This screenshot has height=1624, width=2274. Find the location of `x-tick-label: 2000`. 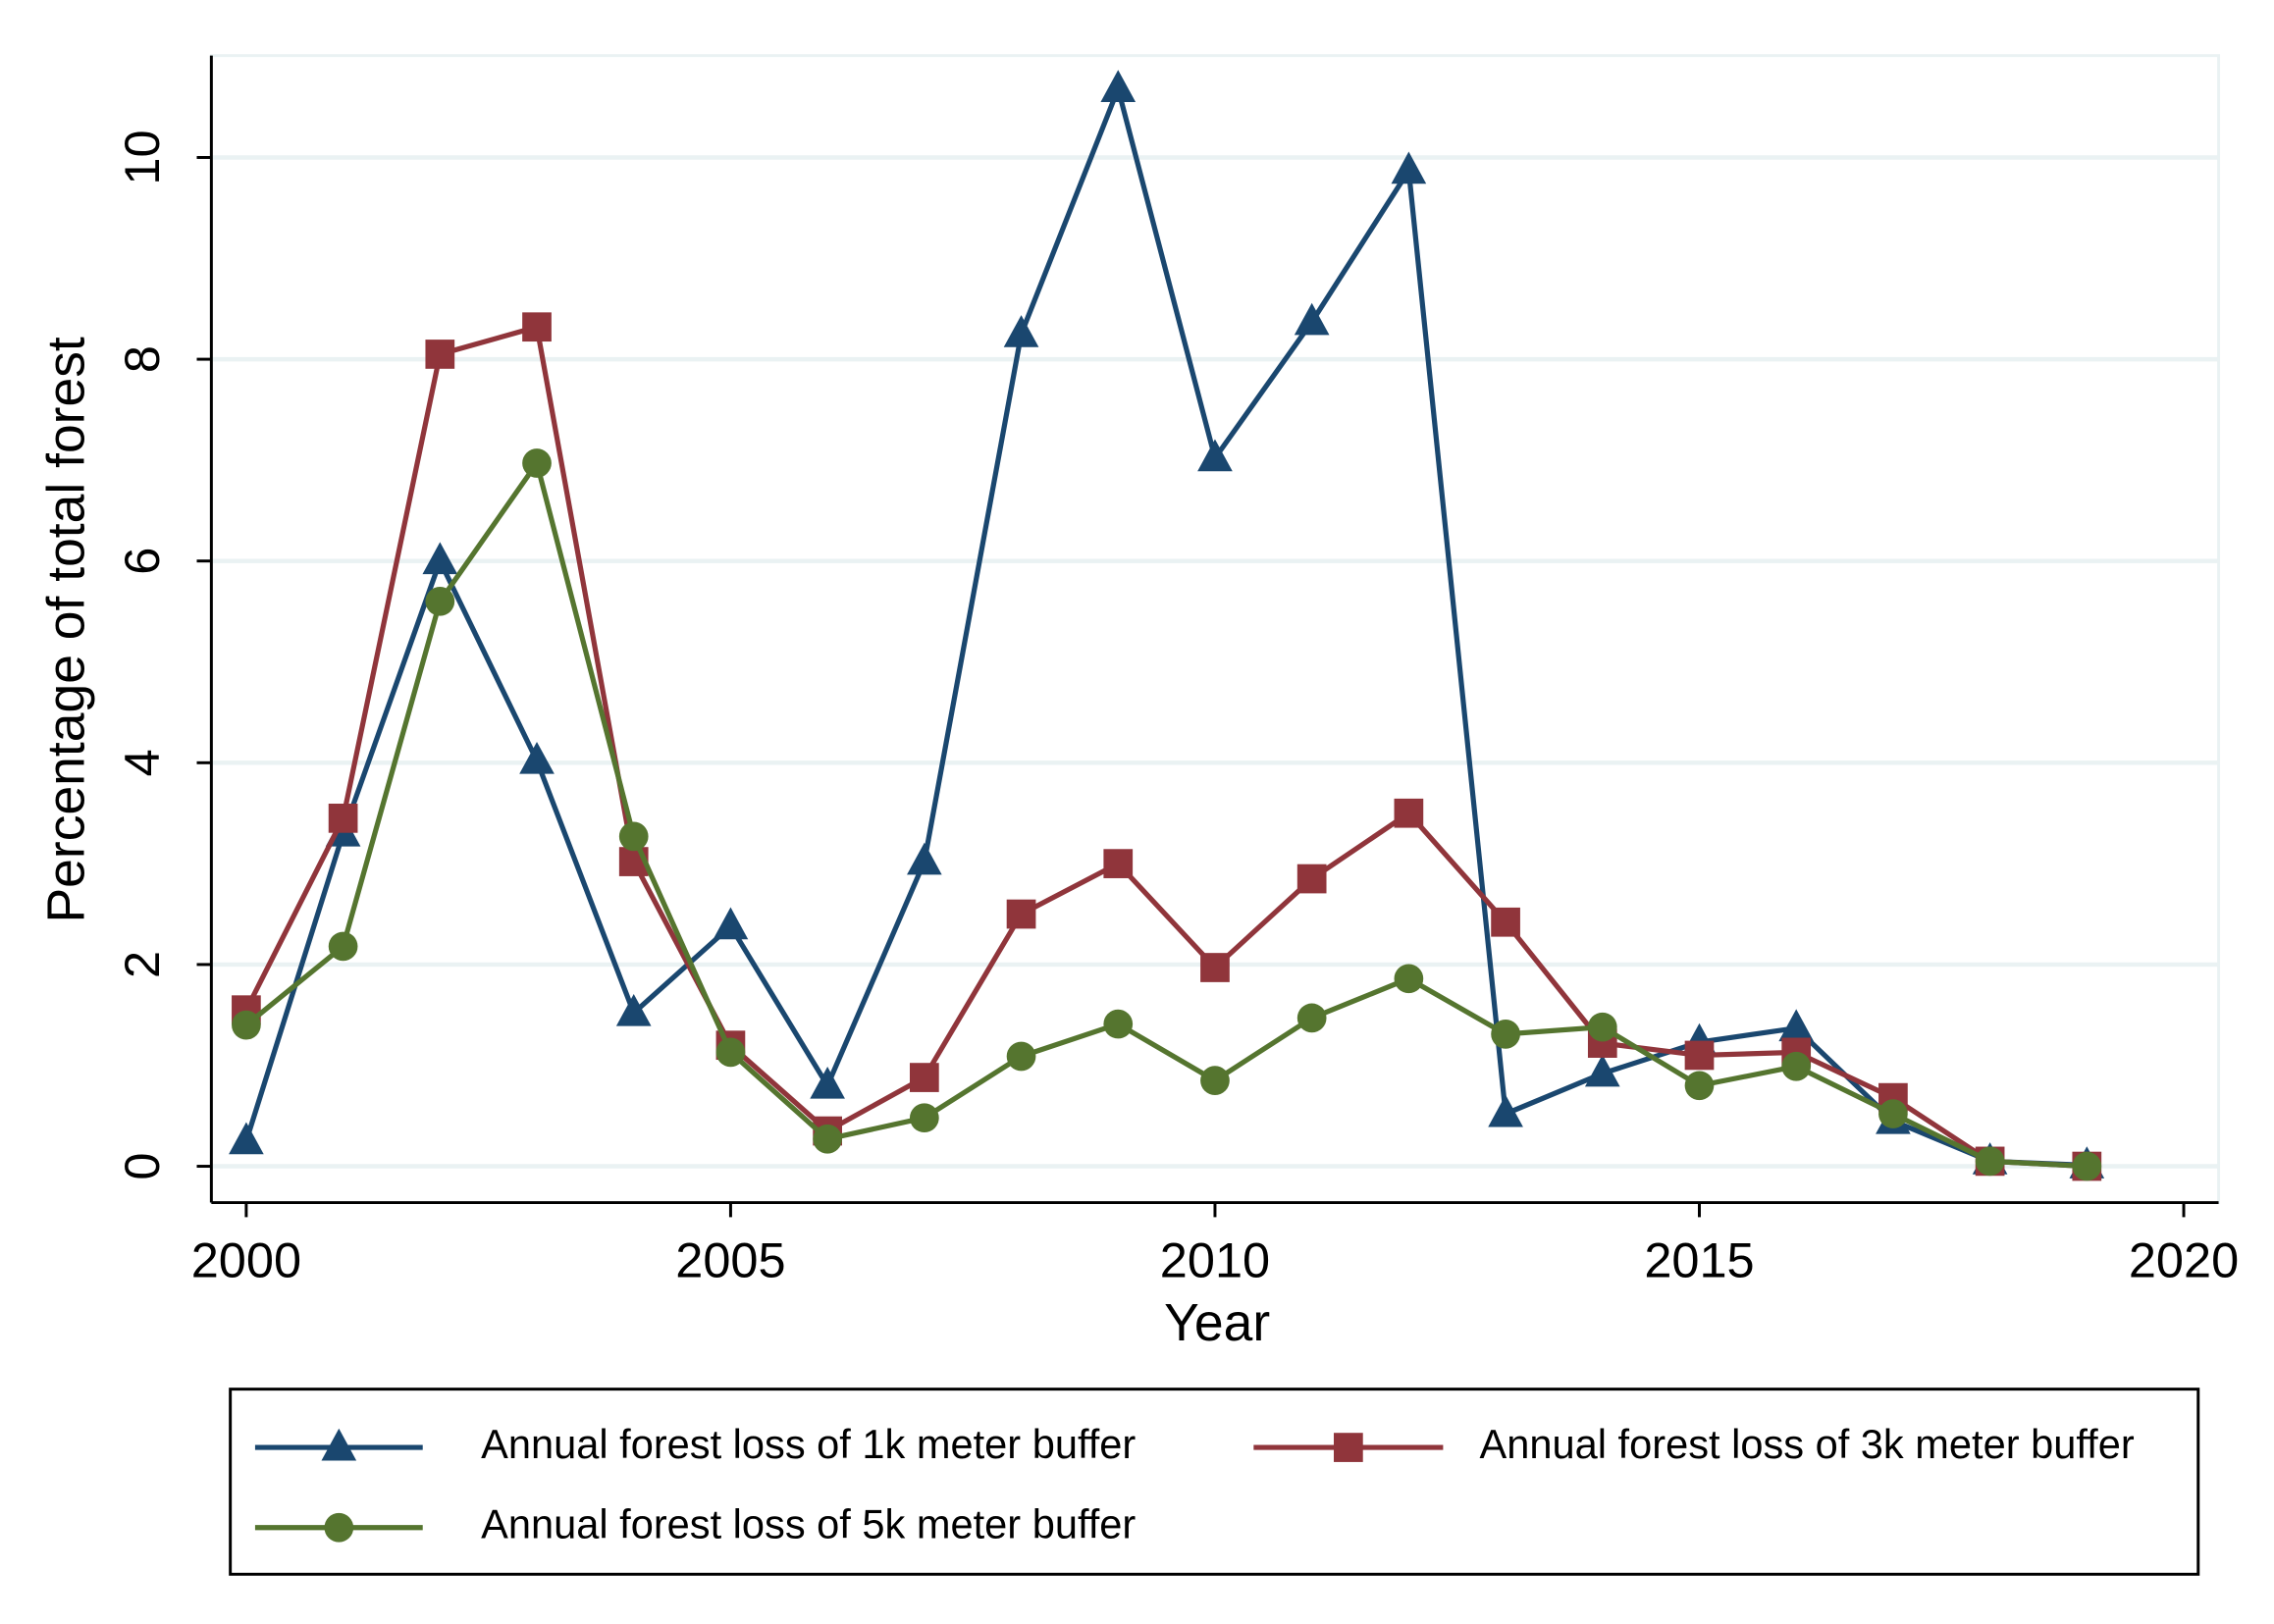

x-tick-label: 2000 is located at coordinates (246, 1259).